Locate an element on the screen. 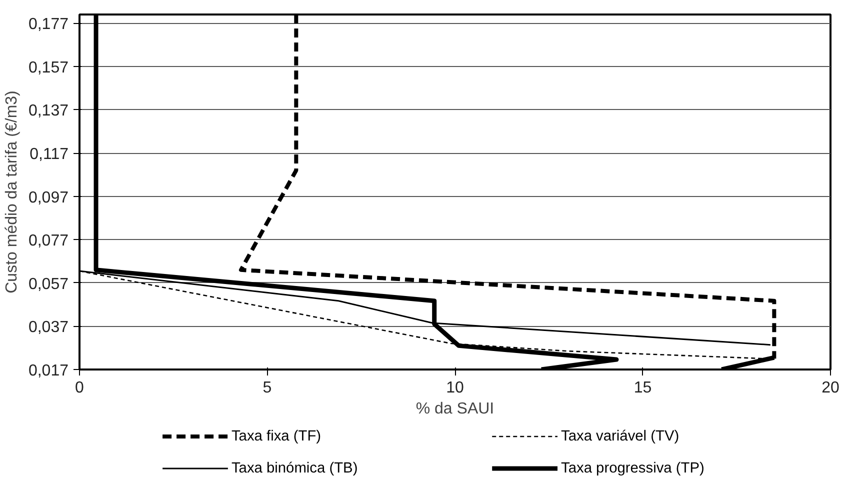 This screenshot has height=484, width=850. legend-label: Taxa variável (TV) is located at coordinates (620, 436).